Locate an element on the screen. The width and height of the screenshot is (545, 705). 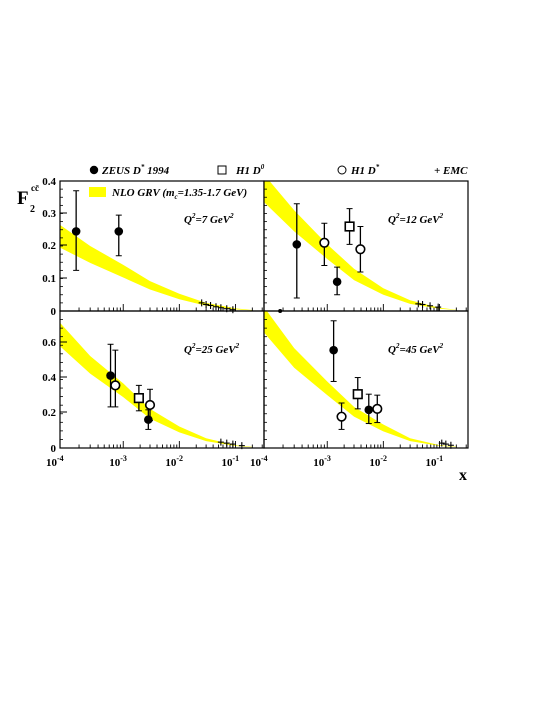
legend-zeus-marker is located at coordinates (94, 170).